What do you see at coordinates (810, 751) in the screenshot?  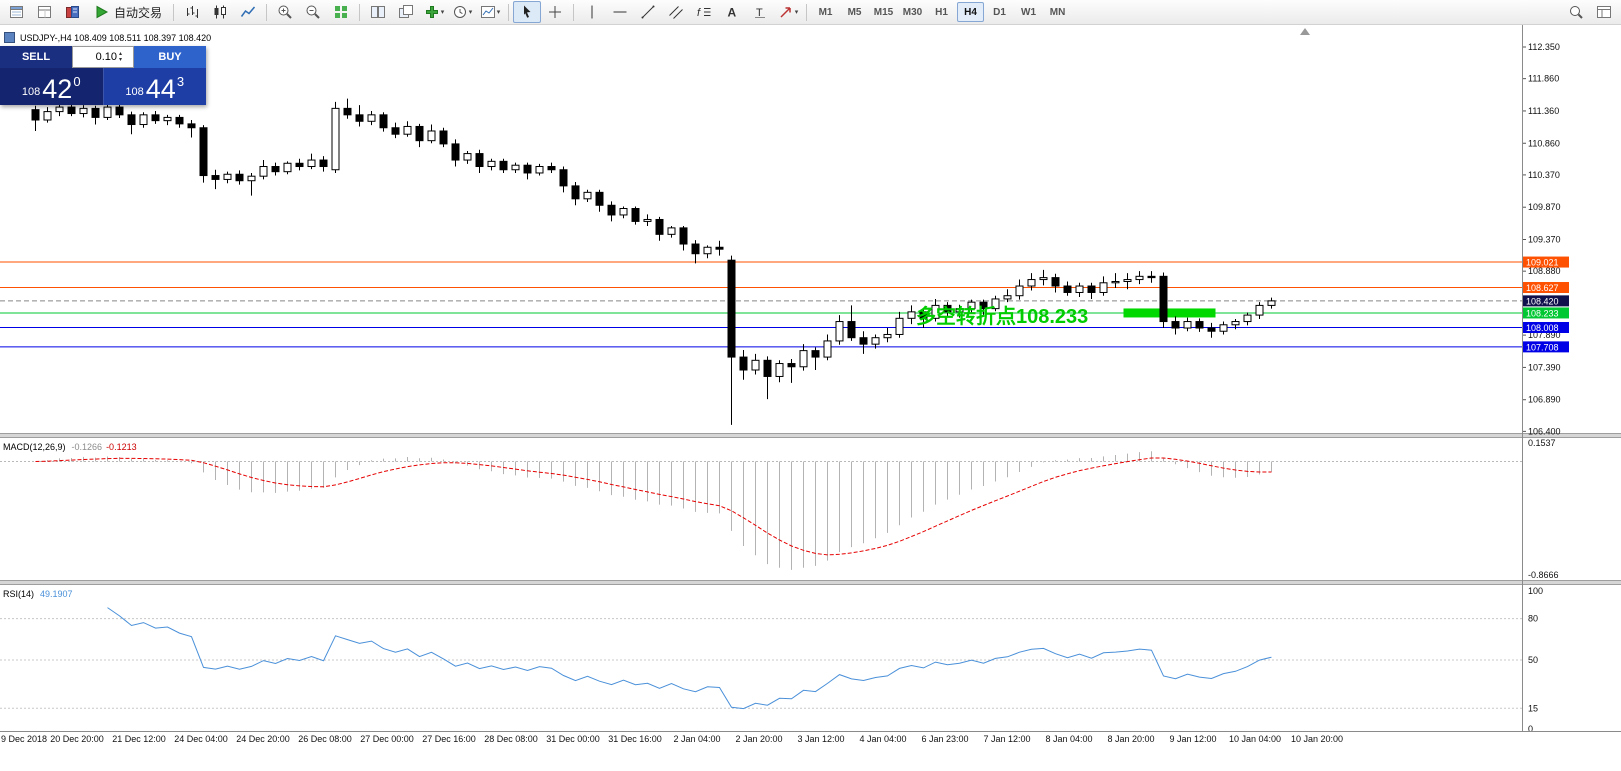 I see `time-axis` at bounding box center [810, 751].